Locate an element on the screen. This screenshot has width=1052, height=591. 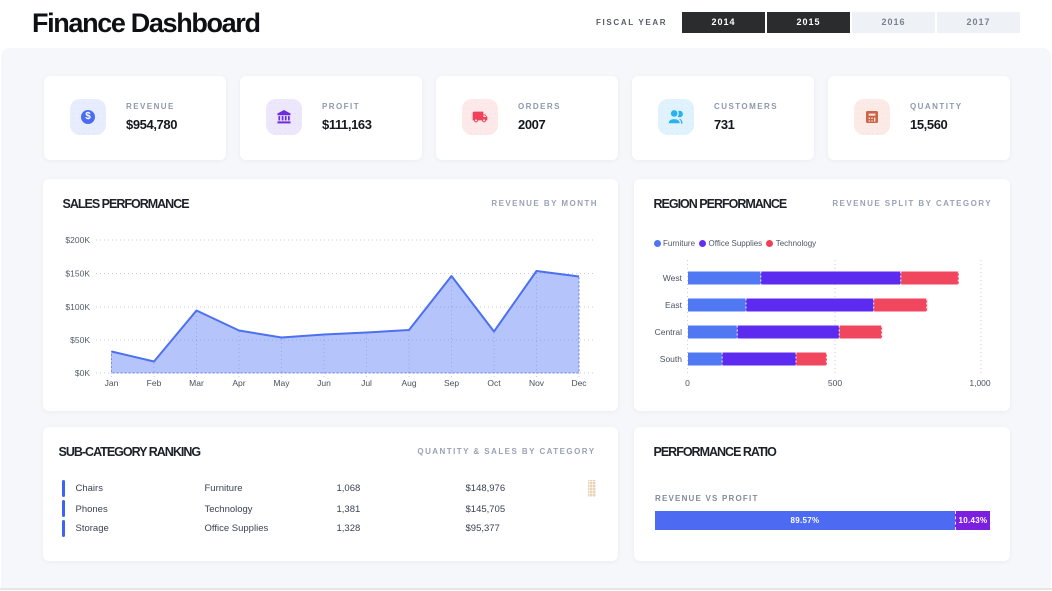
svg-text: $150K is located at coordinates (77, 274).